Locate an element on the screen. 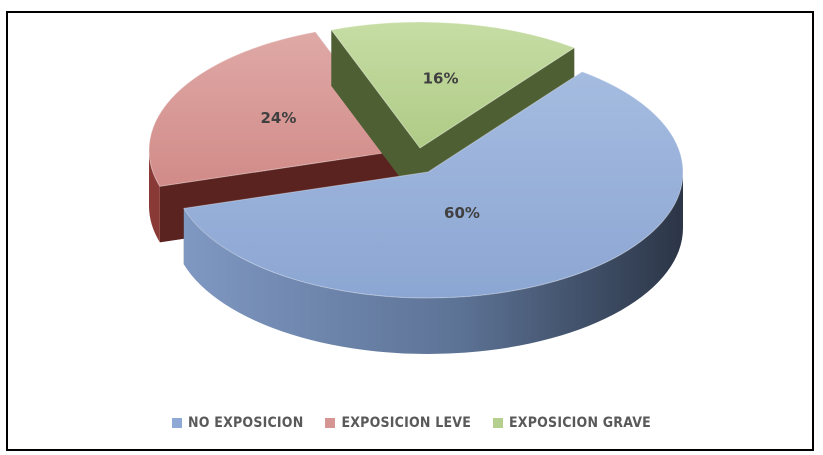 This screenshot has height=455, width=823. legend-item-exposicion-leve: EXPOSICION LEVE is located at coordinates (398, 423).